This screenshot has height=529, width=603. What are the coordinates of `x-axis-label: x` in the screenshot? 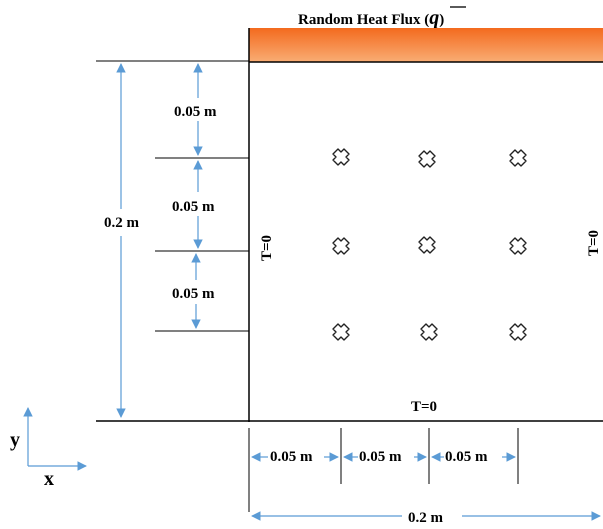 It's located at (49, 479).